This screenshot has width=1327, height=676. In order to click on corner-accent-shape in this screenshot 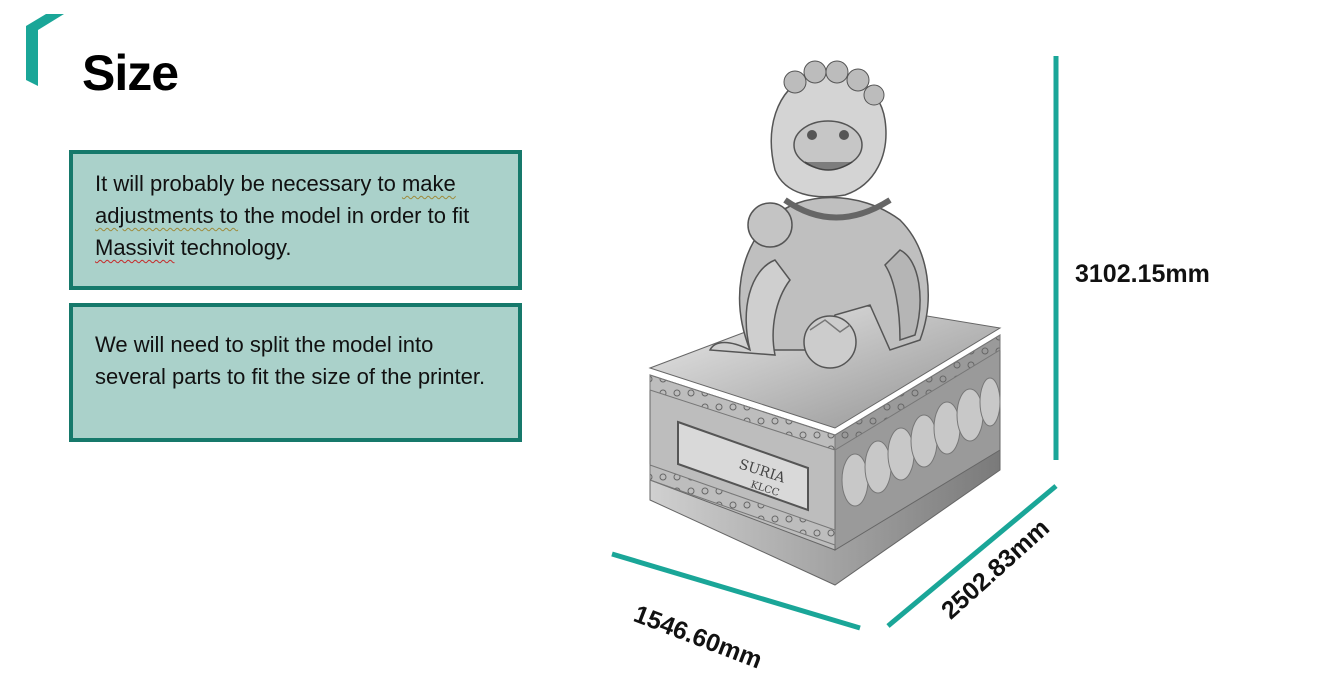, I will do `click(45, 50)`.